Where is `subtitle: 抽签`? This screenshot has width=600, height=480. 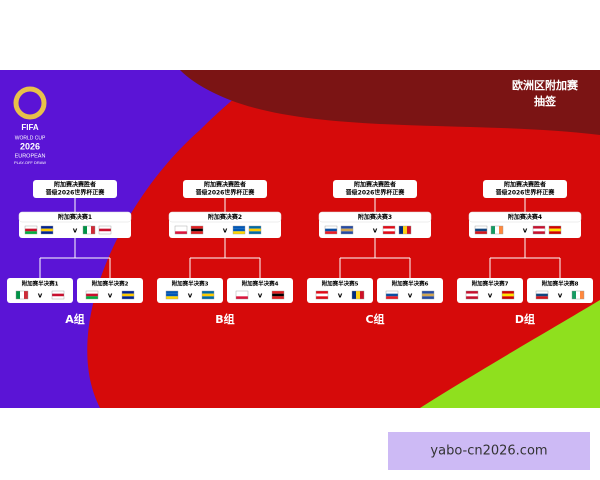
subtitle: 抽签 is located at coordinates (545, 101).